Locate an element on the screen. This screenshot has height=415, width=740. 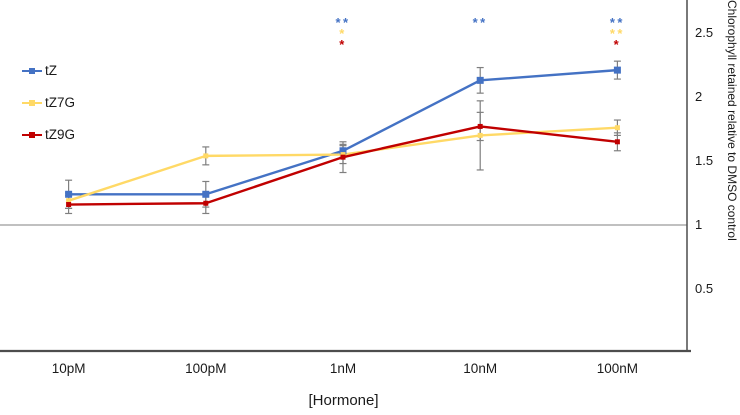
marker-tZ9G-1nM is located at coordinates (343, 157).